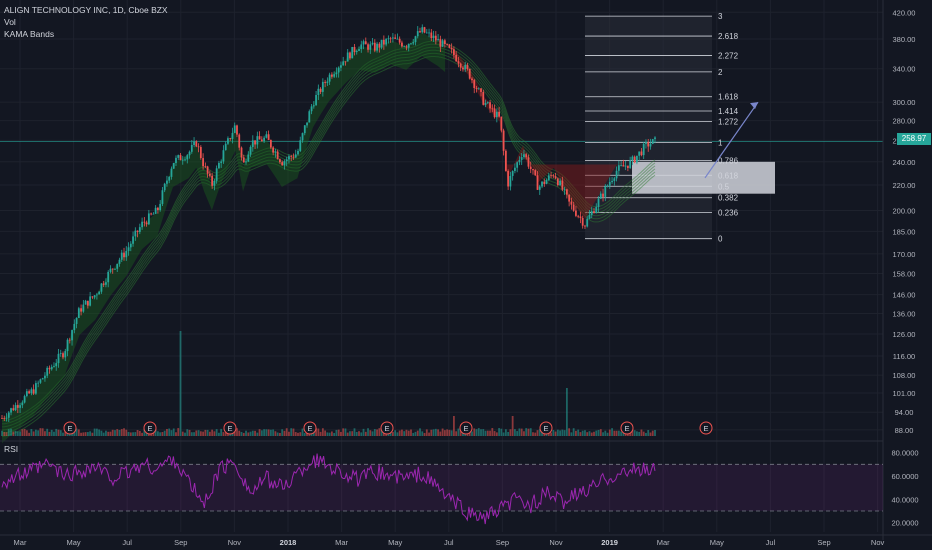  I want to click on rsi-indicator-label: RSI, so click(11, 449).